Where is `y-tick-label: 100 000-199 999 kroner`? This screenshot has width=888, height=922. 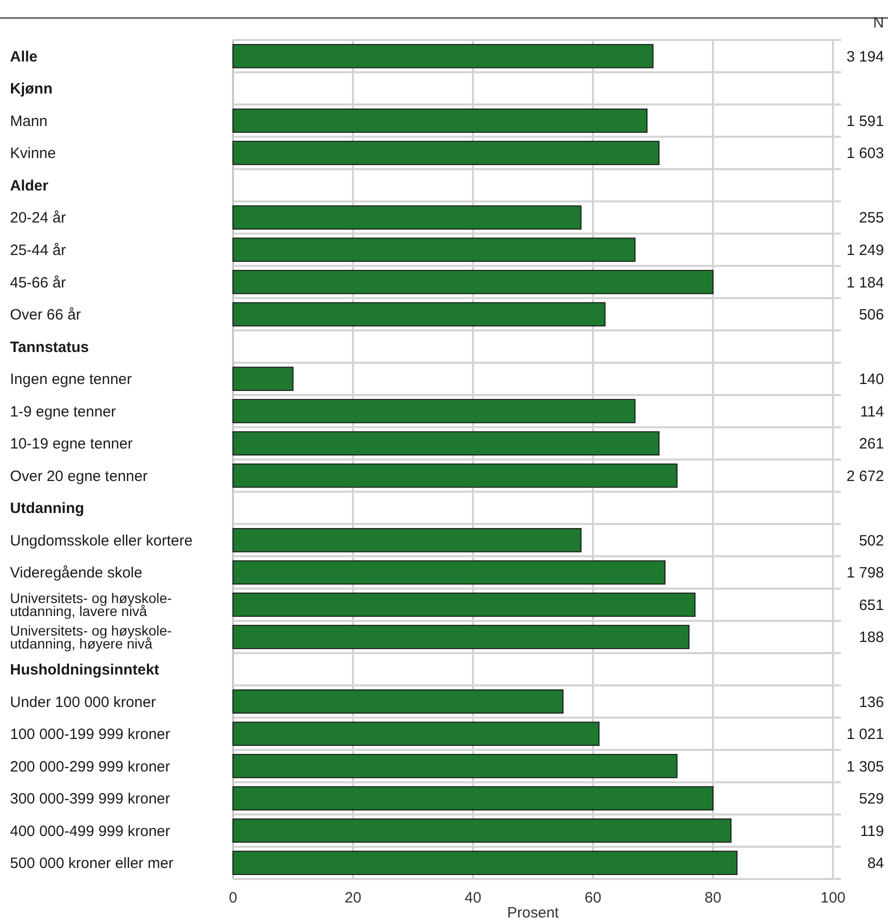 y-tick-label: 100 000-199 999 kroner is located at coordinates (90, 735).